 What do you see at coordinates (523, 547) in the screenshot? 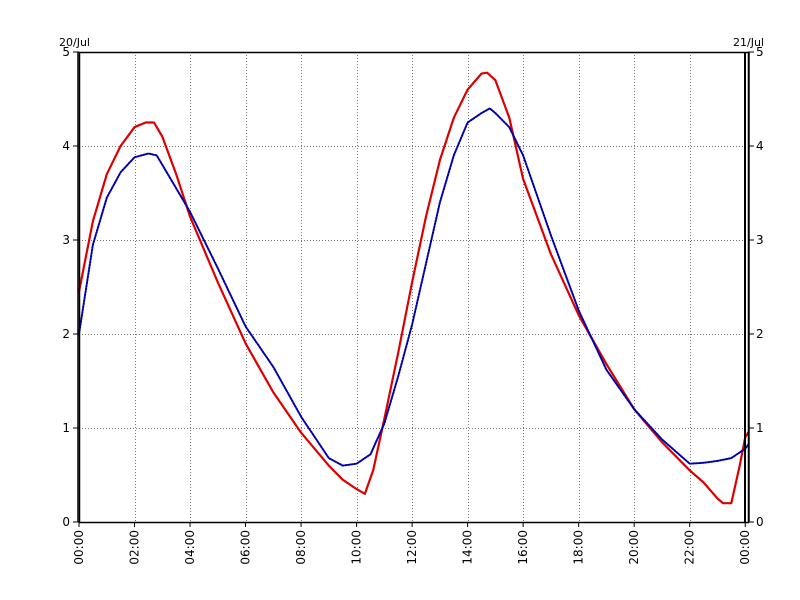
I see `x-tick-label: 16:00` at bounding box center [523, 547].